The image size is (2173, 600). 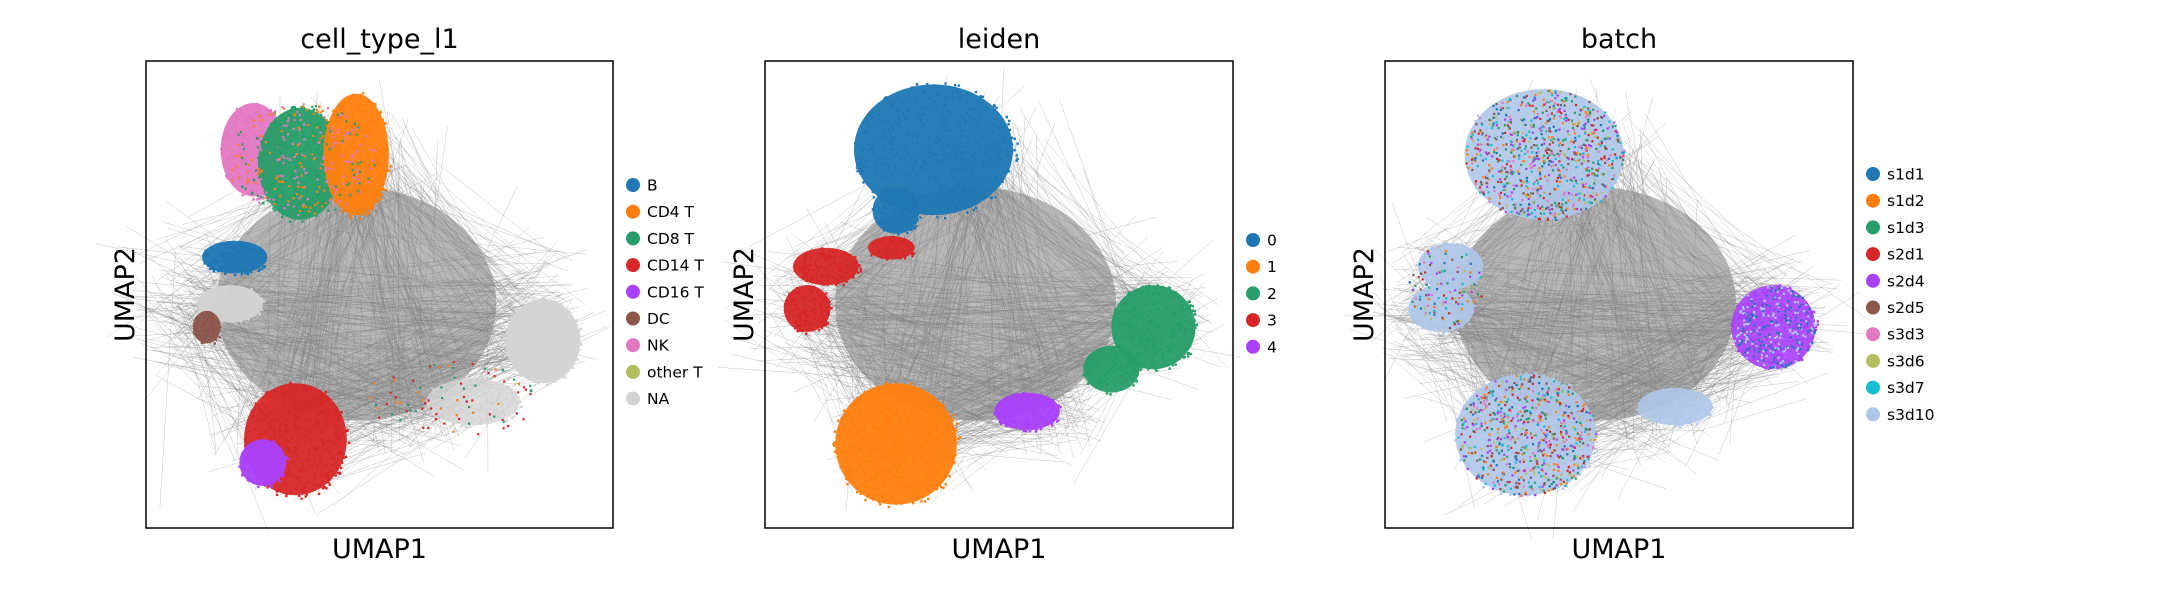 What do you see at coordinates (1272, 347) in the screenshot?
I see `legend-label: 4` at bounding box center [1272, 347].